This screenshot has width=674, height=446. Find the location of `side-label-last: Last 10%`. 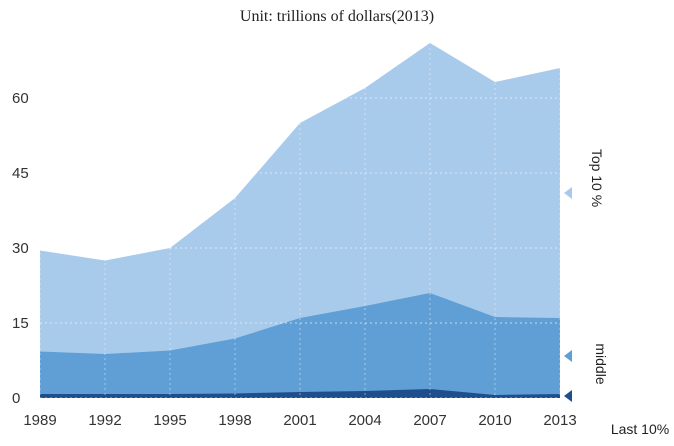

side-label-last: Last 10% is located at coordinates (640, 429).